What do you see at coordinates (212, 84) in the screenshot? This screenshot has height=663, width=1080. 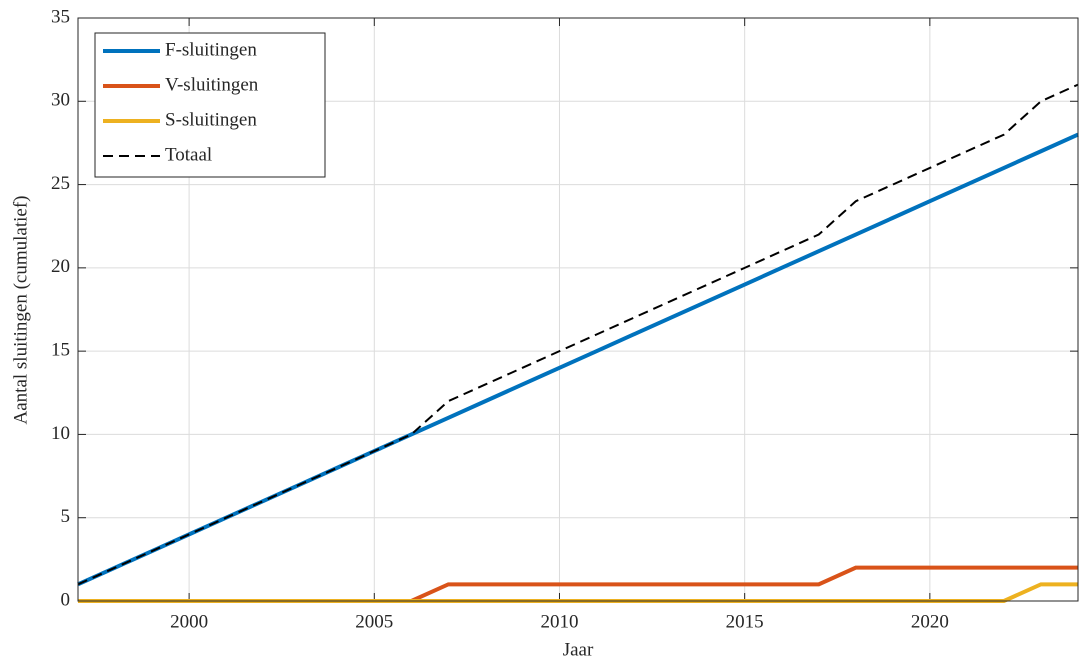 I see `legend-label: V-sluitingen` at bounding box center [212, 84].